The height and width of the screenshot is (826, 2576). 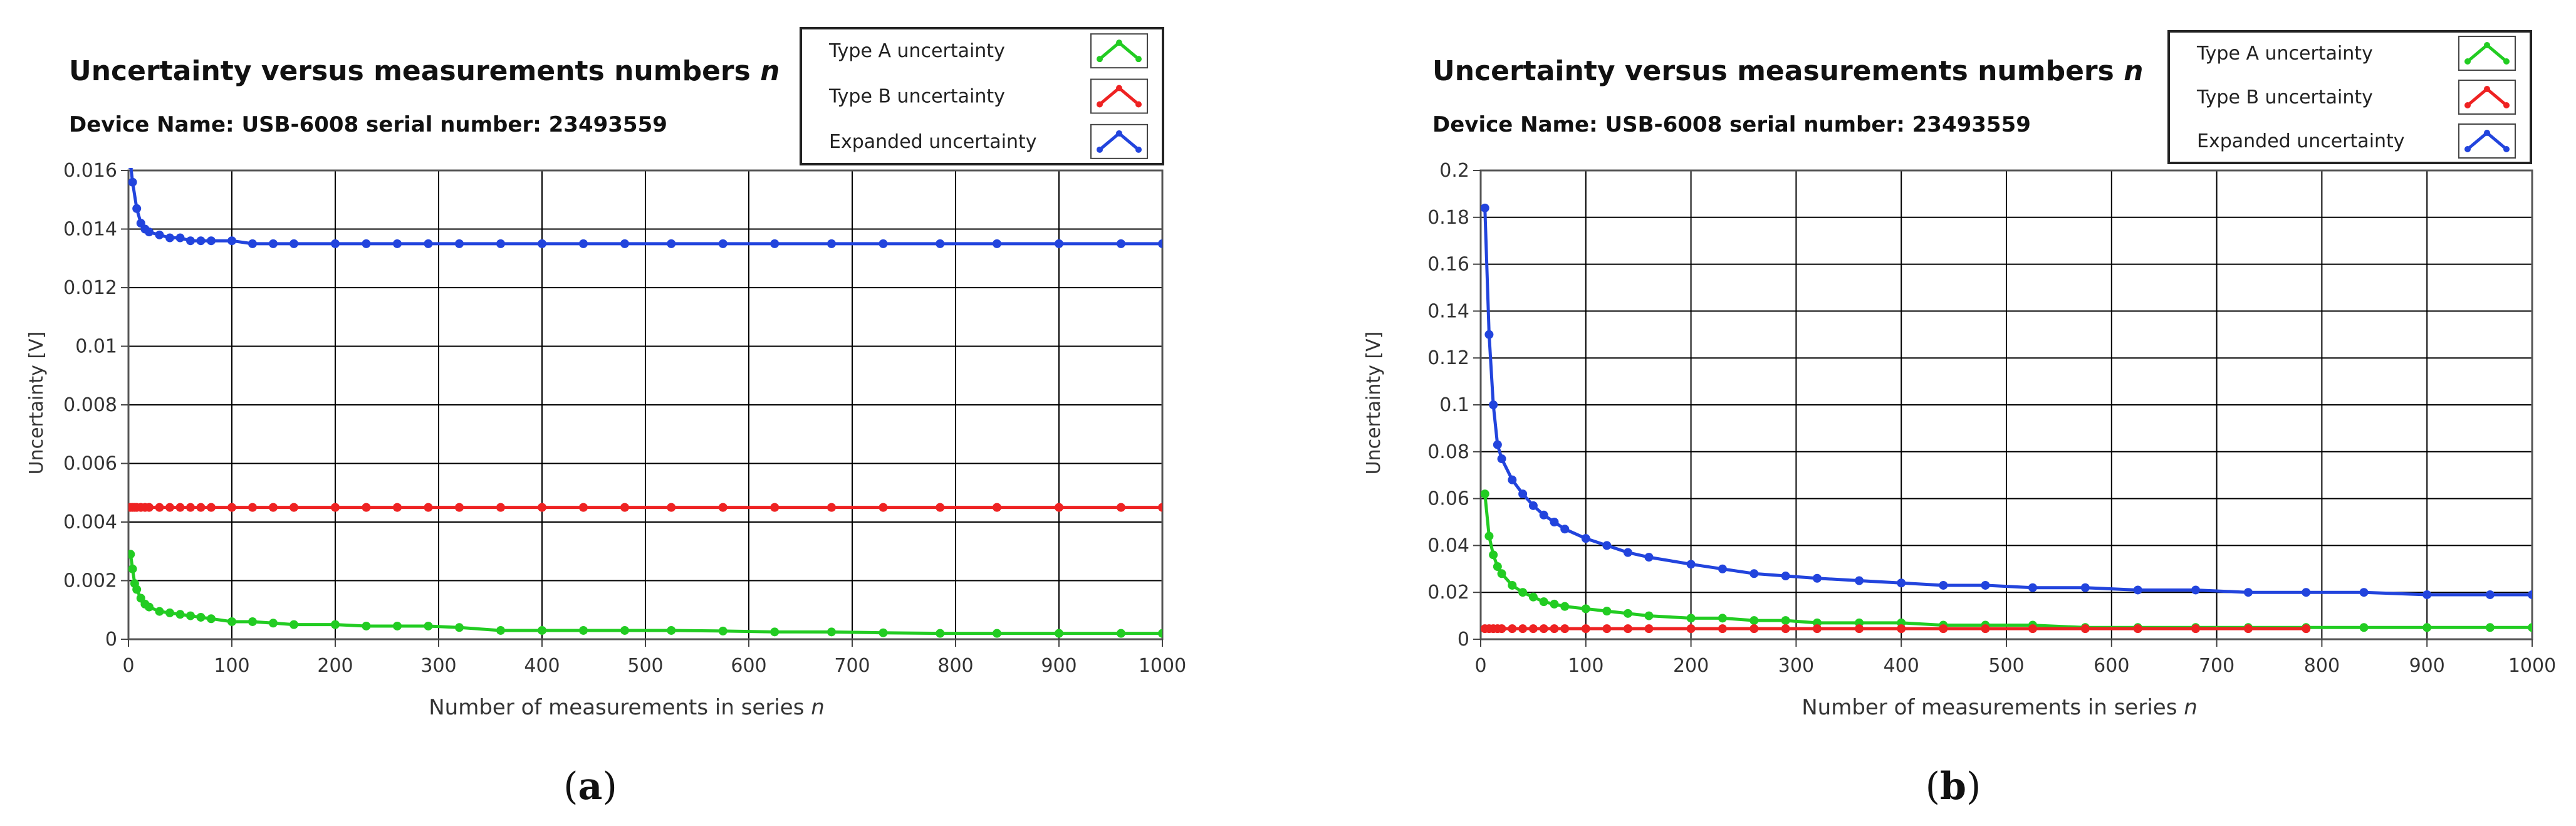 I want to click on y-tick-label: 0.006, so click(x=90, y=464).